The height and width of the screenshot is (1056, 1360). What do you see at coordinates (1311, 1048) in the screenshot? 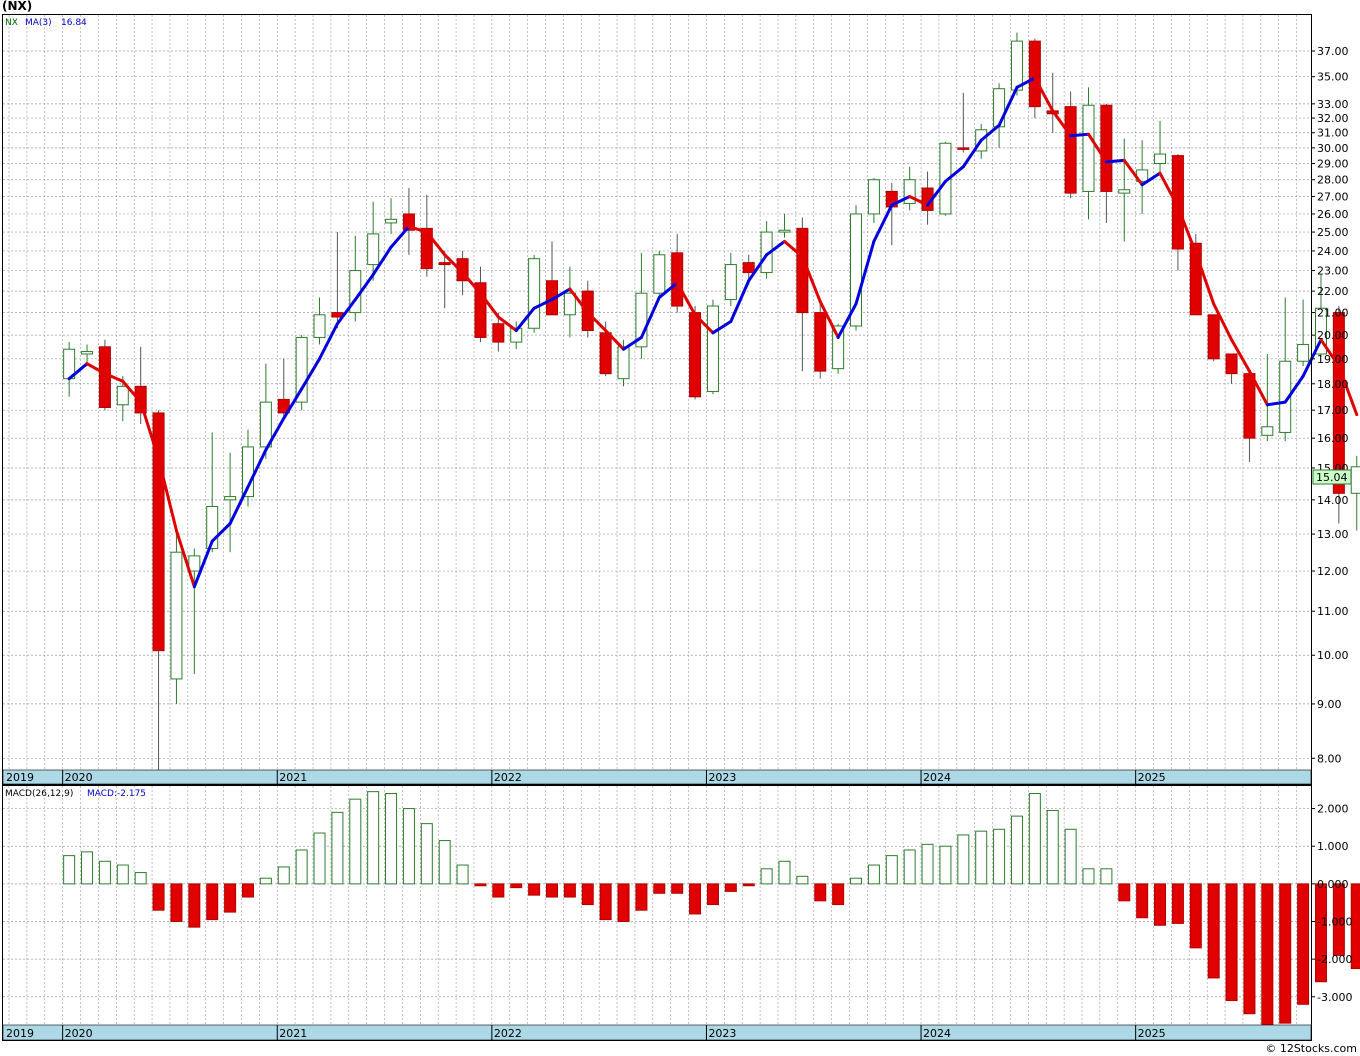
I see `copyright-text: © 12Stocks.com` at bounding box center [1311, 1048].